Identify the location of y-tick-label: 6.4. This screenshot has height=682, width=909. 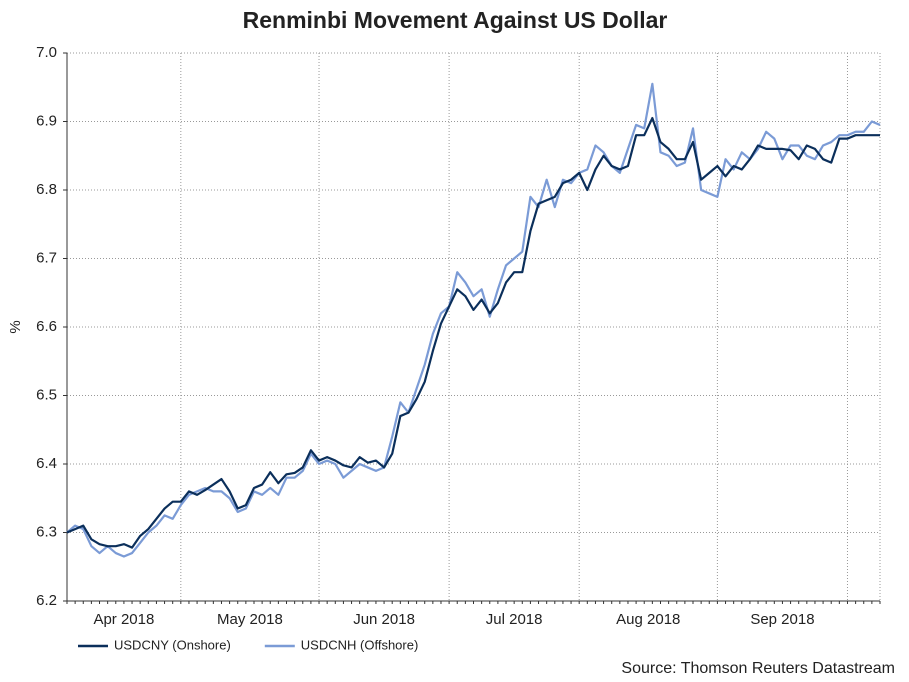
(46, 463).